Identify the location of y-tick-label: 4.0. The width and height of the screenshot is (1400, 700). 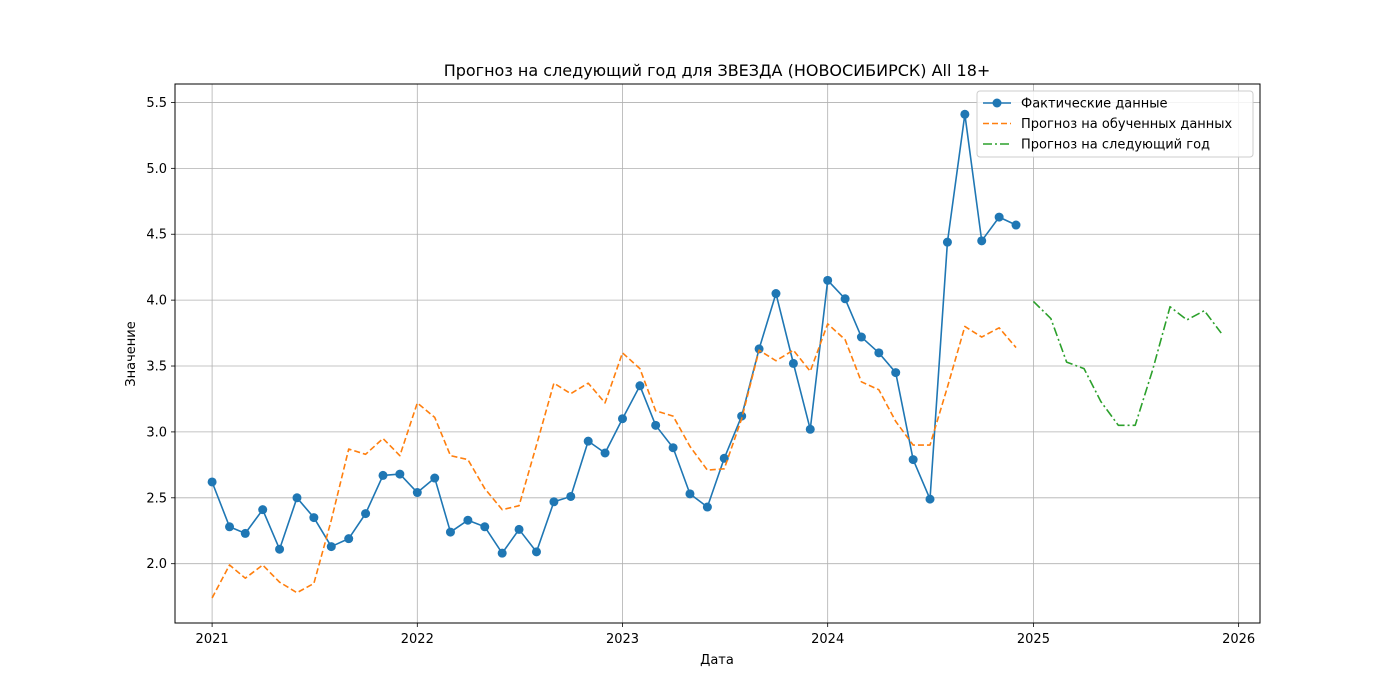
(156, 301).